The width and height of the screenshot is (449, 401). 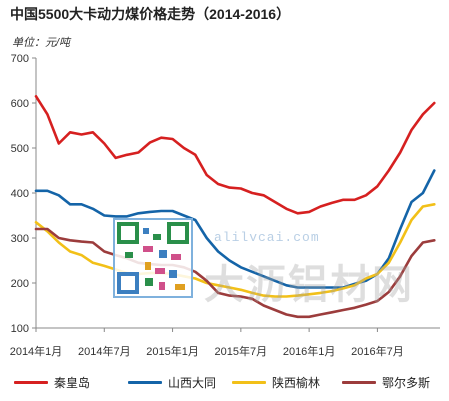 What do you see at coordinates (241, 351) in the screenshot?
I see `x-tick-label: 2015年7月` at bounding box center [241, 351].